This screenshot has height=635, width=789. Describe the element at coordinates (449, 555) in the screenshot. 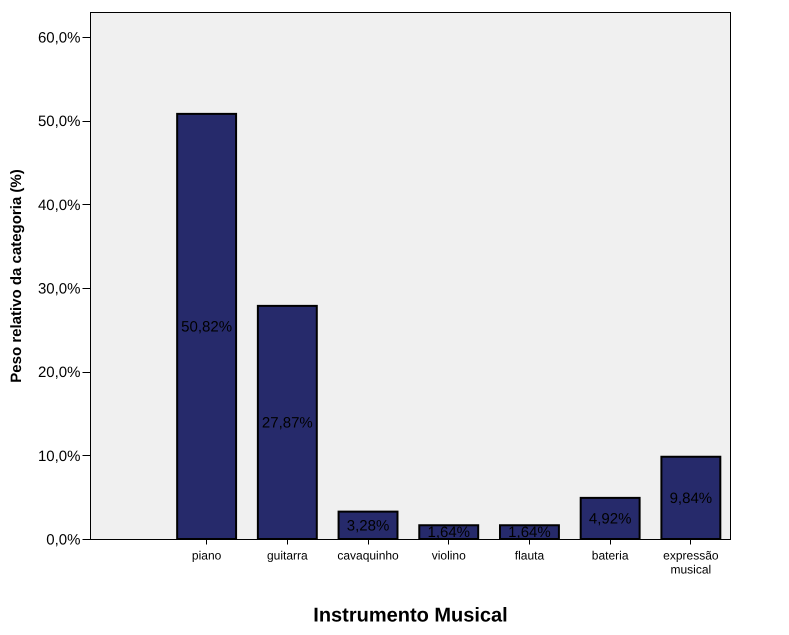

I see `x-tick-label: violino` at that location.